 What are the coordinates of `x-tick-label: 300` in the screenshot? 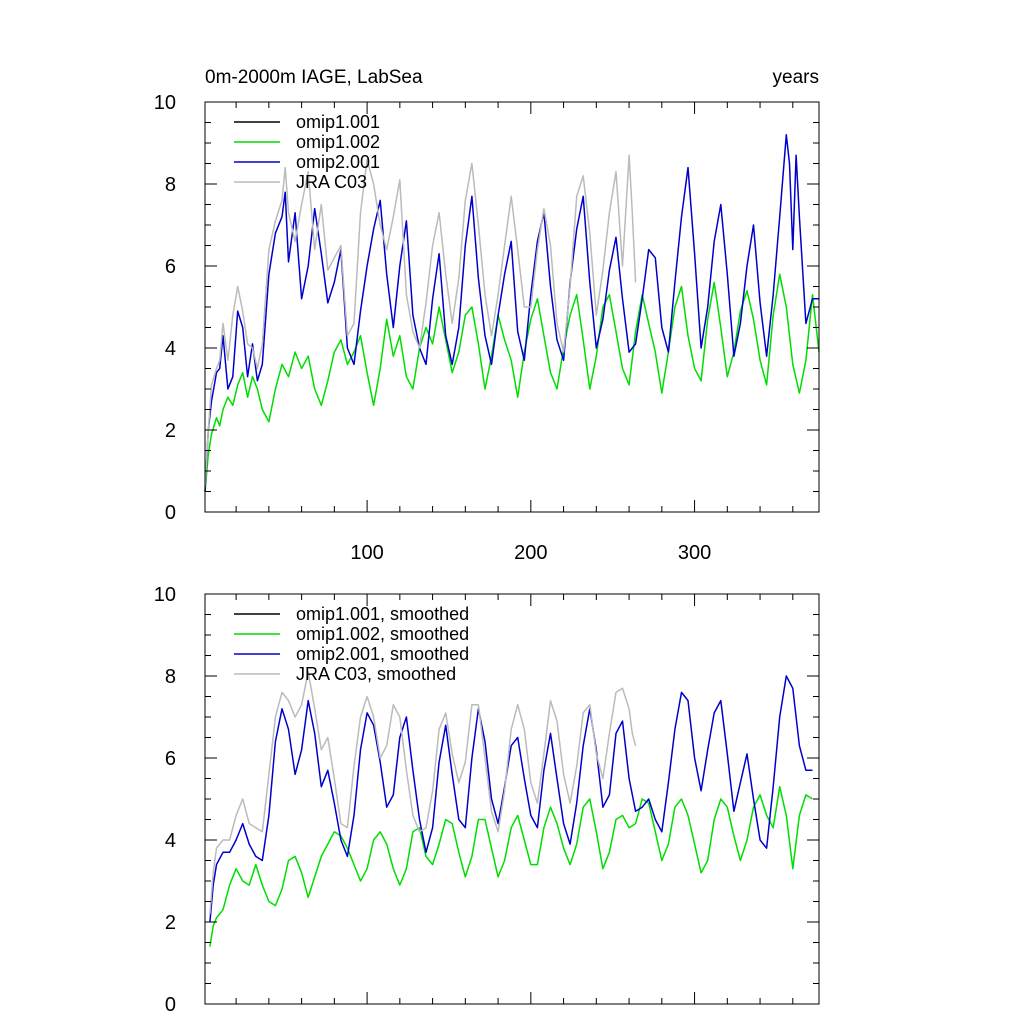 It's located at (694, 553).